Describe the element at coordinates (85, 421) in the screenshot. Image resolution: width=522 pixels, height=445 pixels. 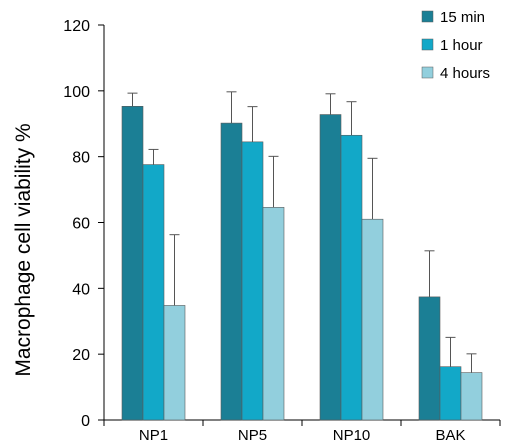
I see `y-tick-label: 0` at that location.